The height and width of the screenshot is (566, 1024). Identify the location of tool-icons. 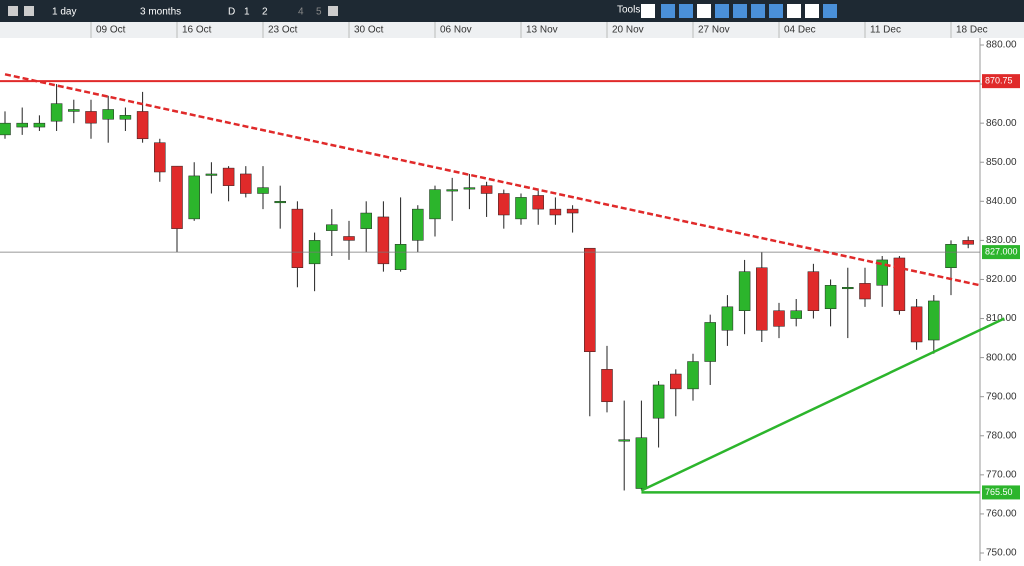
(739, 11).